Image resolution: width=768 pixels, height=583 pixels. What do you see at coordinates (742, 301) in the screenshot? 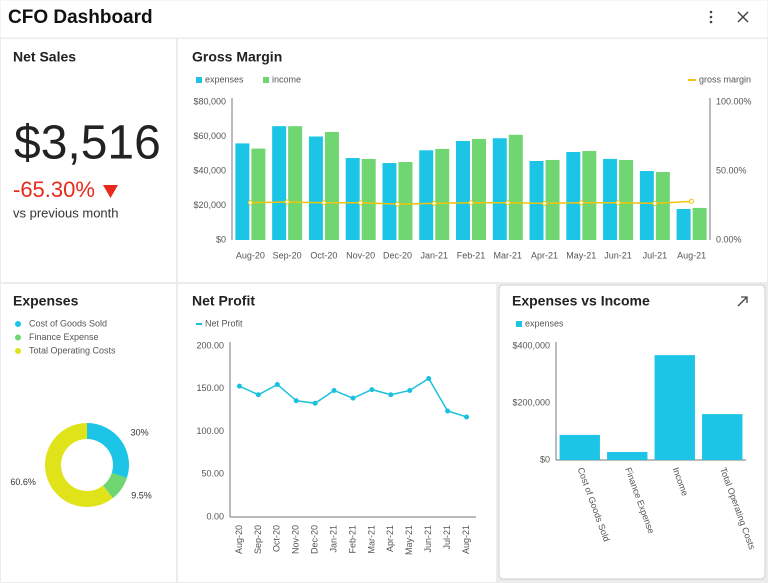
I see `expand-icon` at bounding box center [742, 301].